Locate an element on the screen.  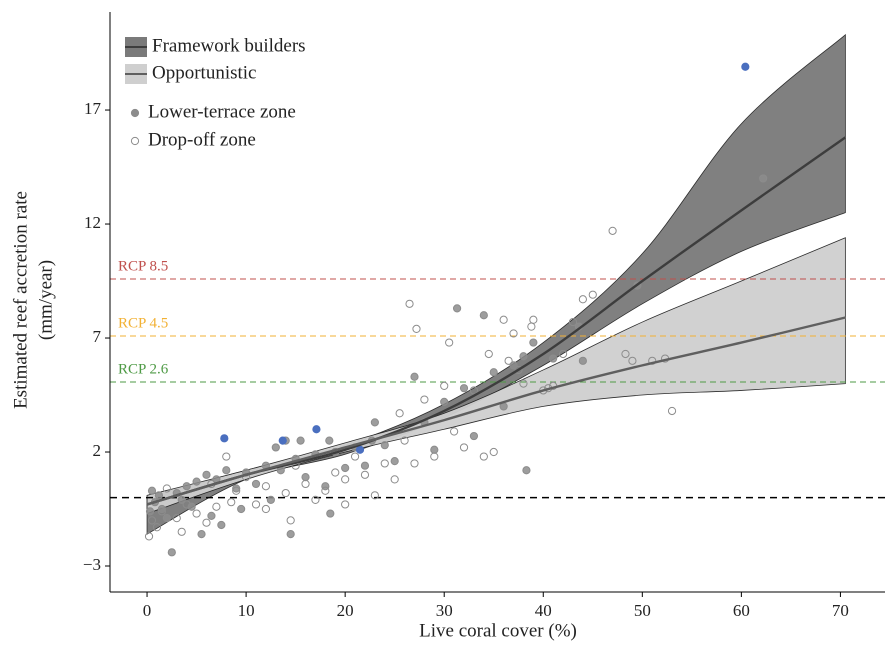
reference-label: RCP 4.5 is located at coordinates (143, 323).